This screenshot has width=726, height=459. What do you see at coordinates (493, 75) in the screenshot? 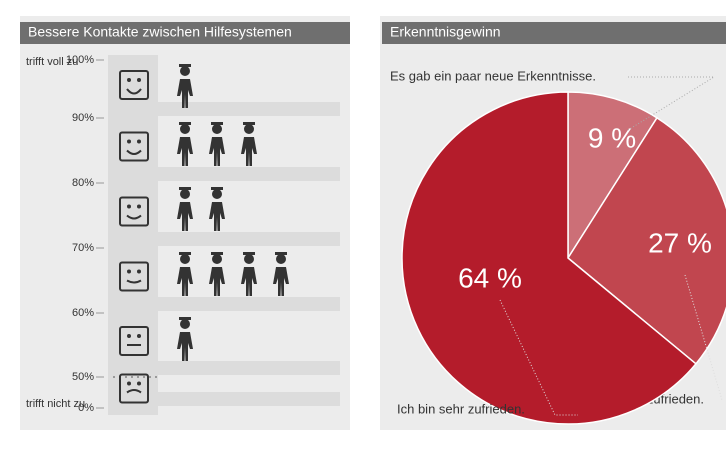
I see `category-label: Es gab ein paar neue Erkenntnisse.` at bounding box center [493, 75].